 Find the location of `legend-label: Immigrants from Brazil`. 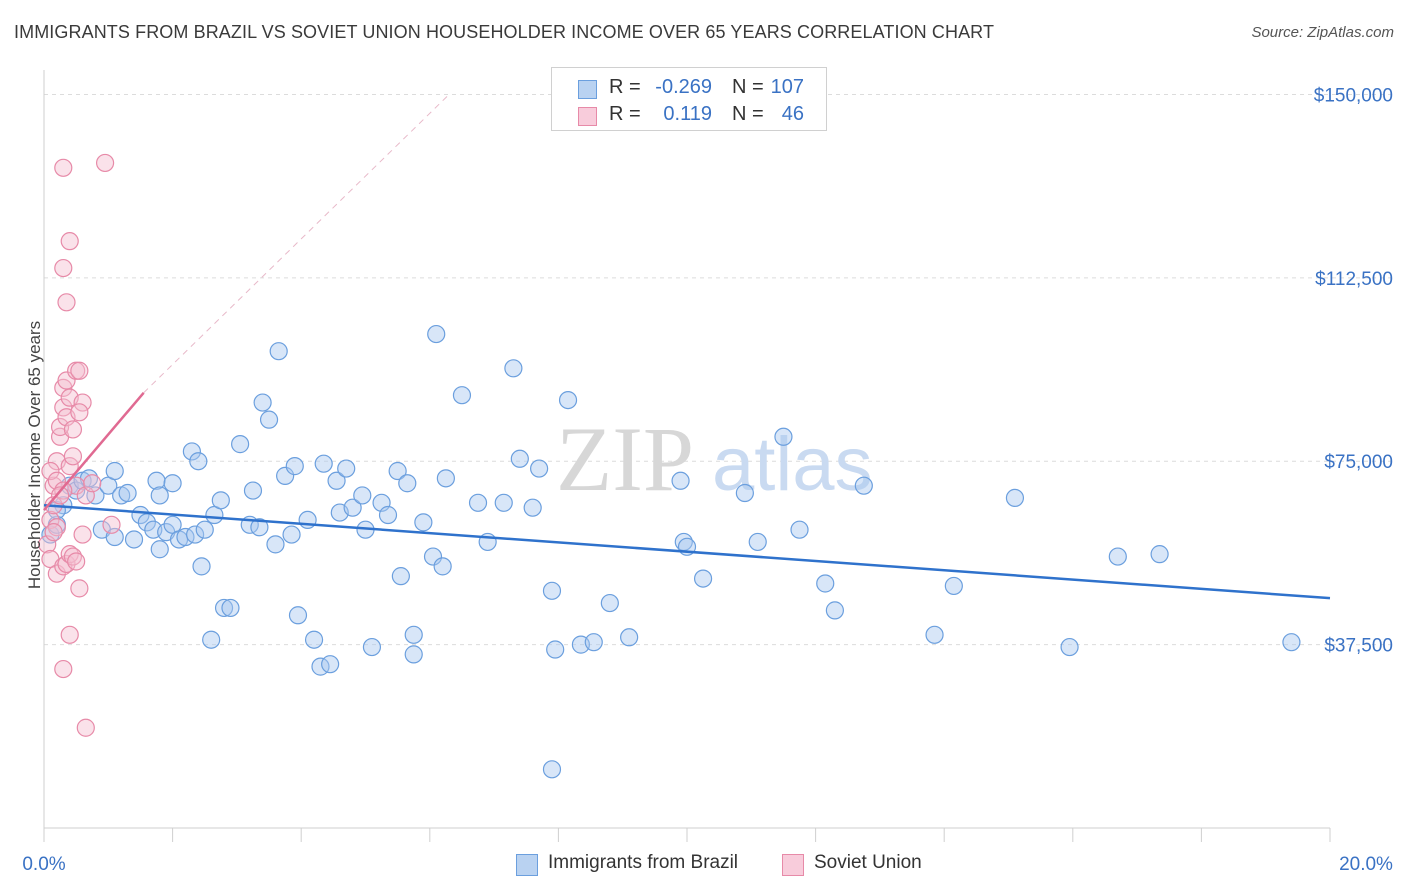

legend-label: Immigrants from Brazil is located at coordinates (643, 862).